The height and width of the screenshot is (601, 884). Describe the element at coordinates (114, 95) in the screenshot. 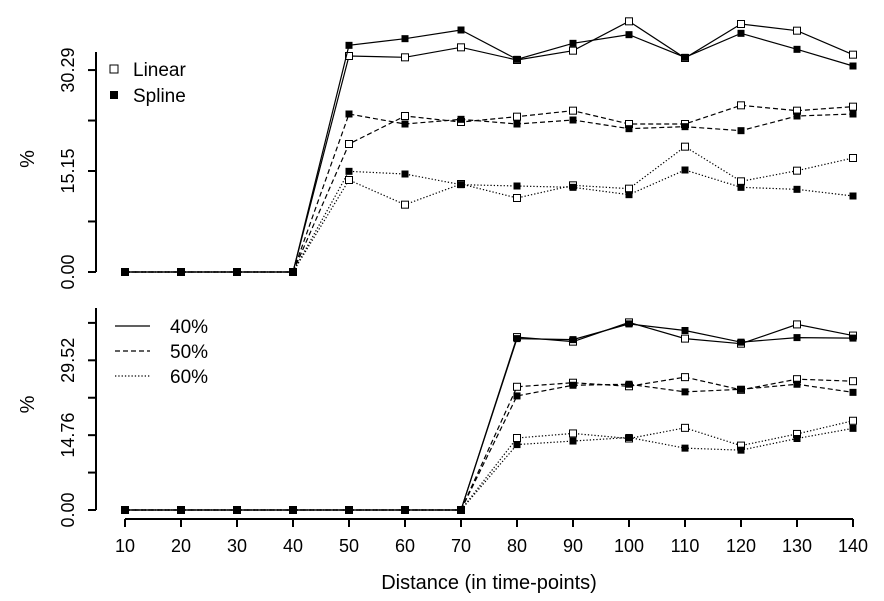

I see `legend-marker-filled-square` at that location.